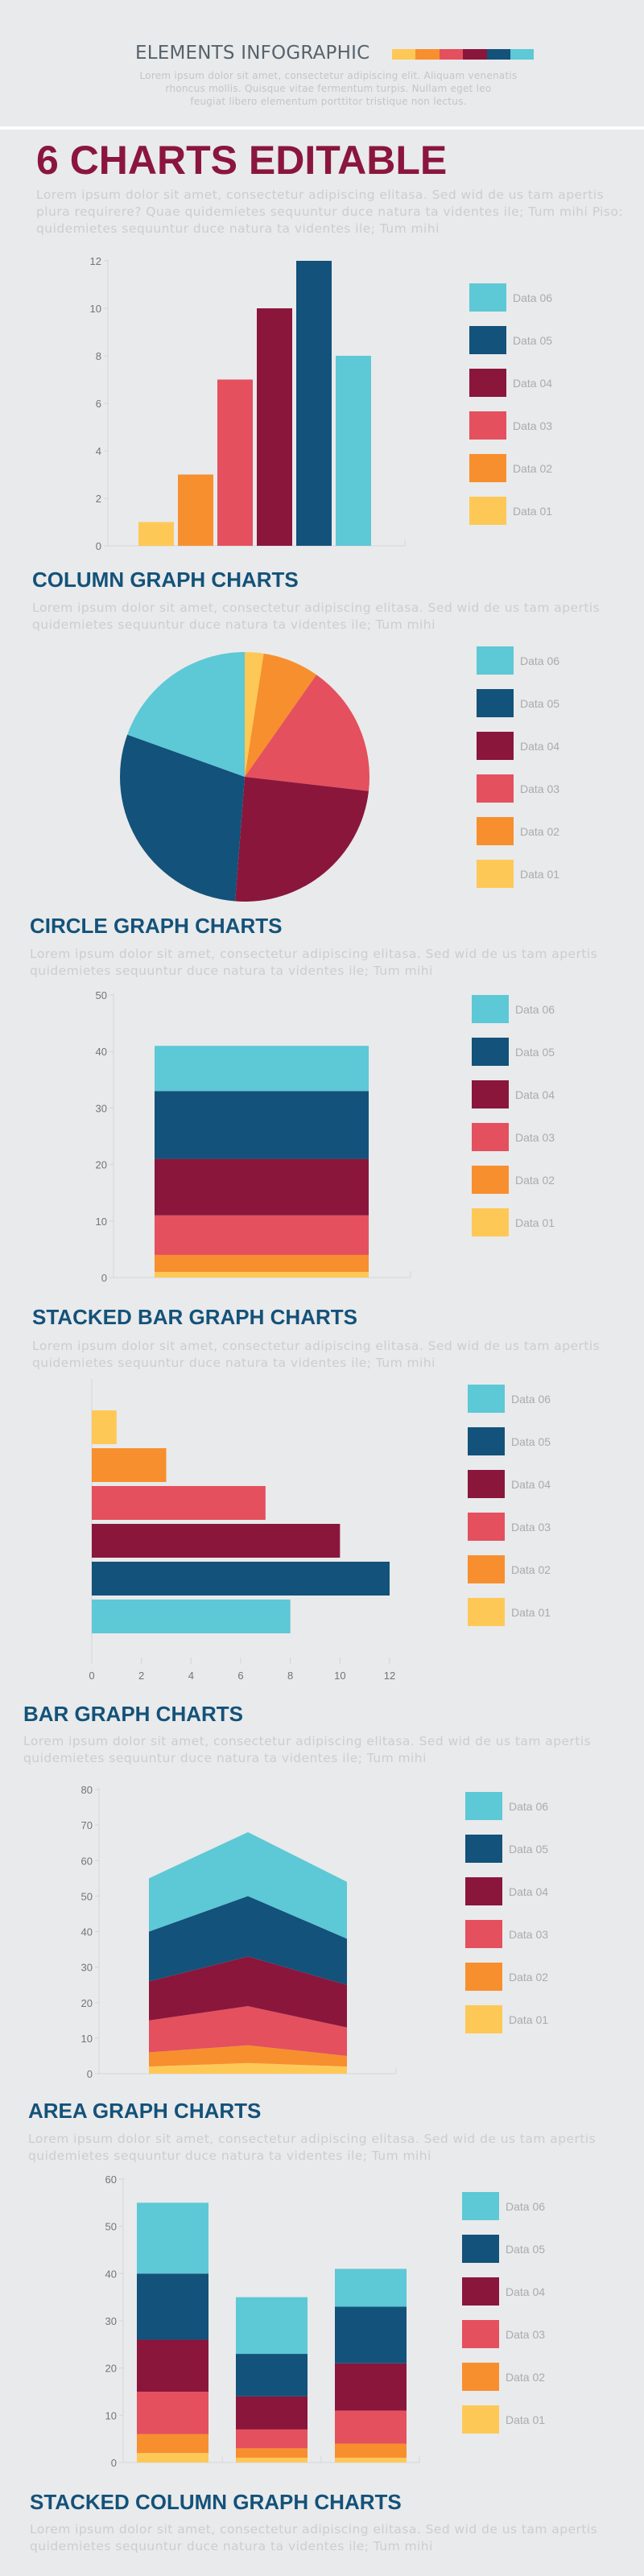 Image resolution: width=644 pixels, height=2576 pixels. I want to click on page-title: 6 CHARTS EDITABLE, so click(242, 160).